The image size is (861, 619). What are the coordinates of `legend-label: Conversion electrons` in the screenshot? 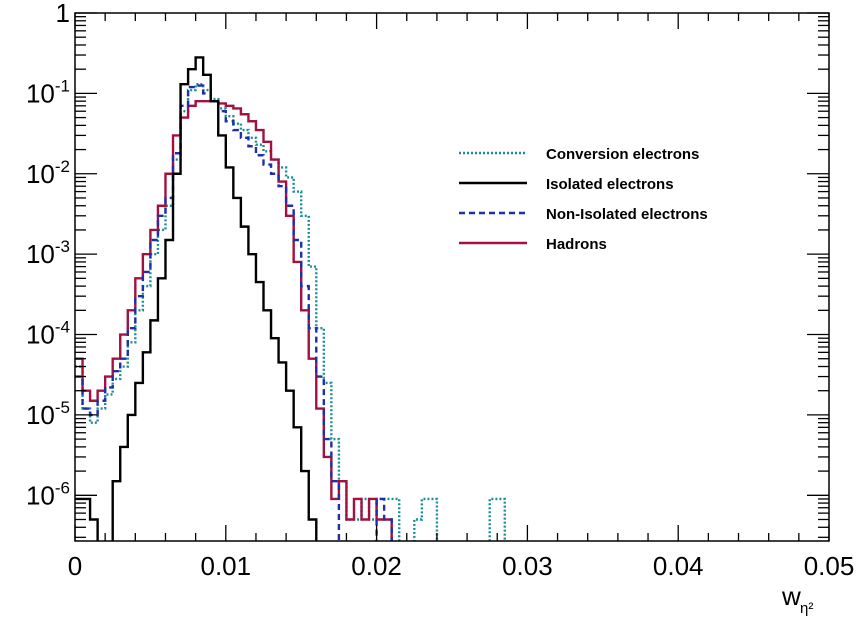 It's located at (622, 154).